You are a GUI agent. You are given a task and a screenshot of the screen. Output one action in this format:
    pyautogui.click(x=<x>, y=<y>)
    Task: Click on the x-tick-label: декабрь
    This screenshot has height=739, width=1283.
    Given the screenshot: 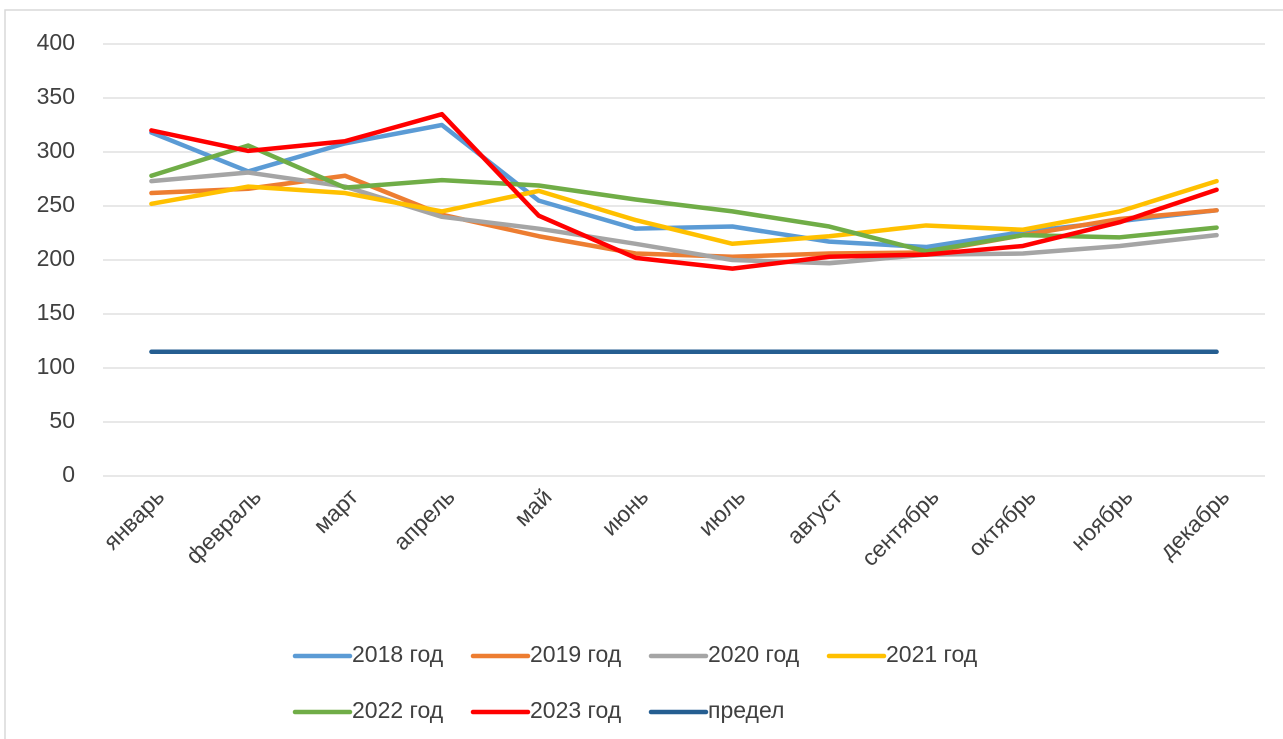 What is the action you would take?
    pyautogui.click(x=1194, y=523)
    